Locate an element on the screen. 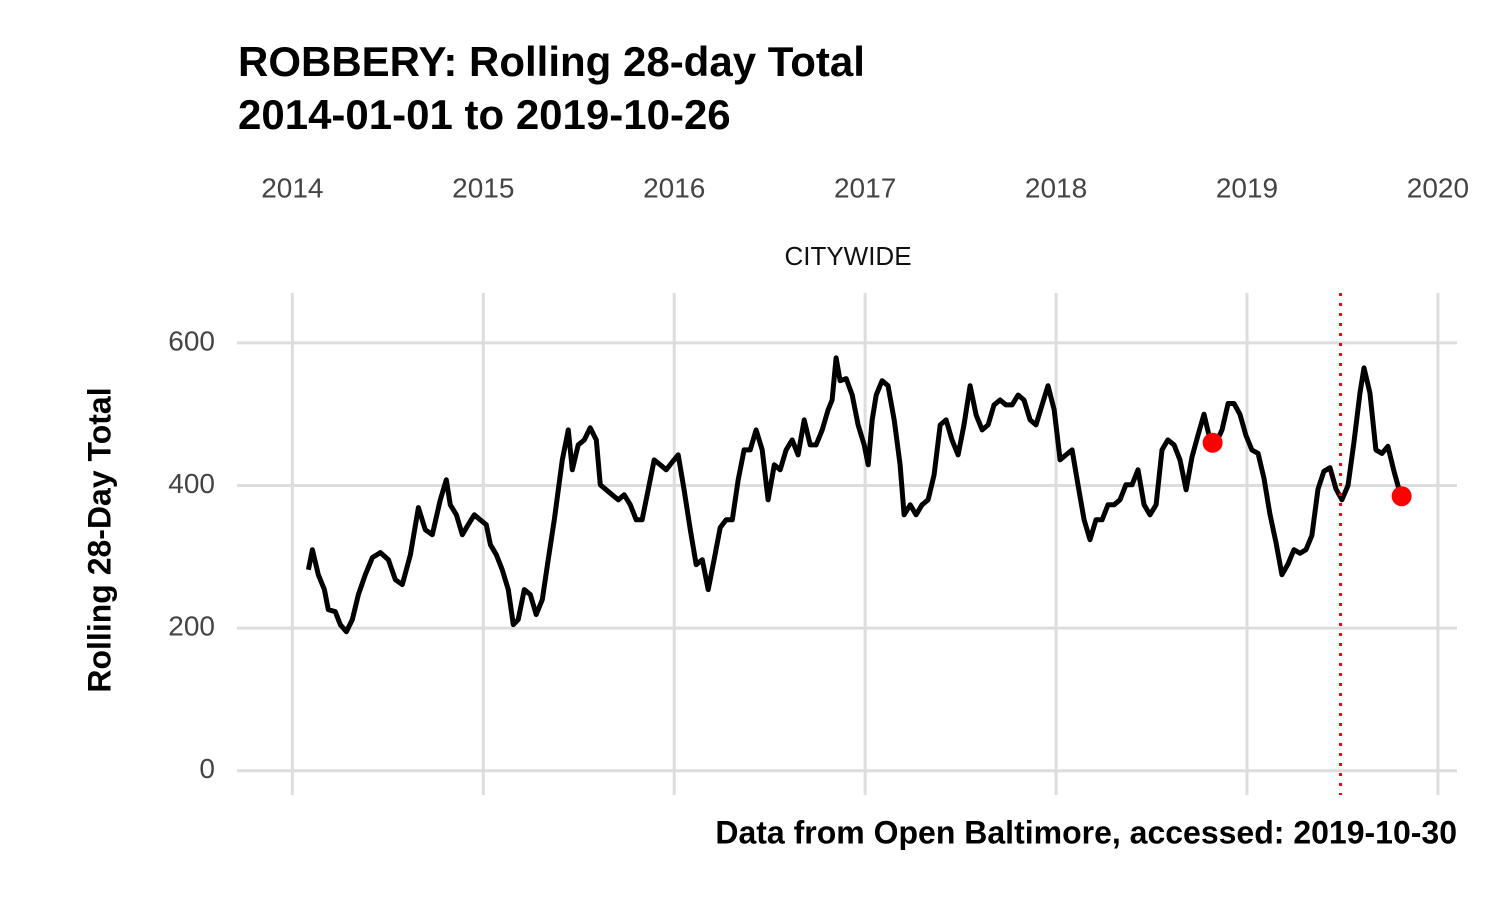 Image resolution: width=1500 pixels, height=900 pixels. x-tick-label: 2019 is located at coordinates (1247, 187).